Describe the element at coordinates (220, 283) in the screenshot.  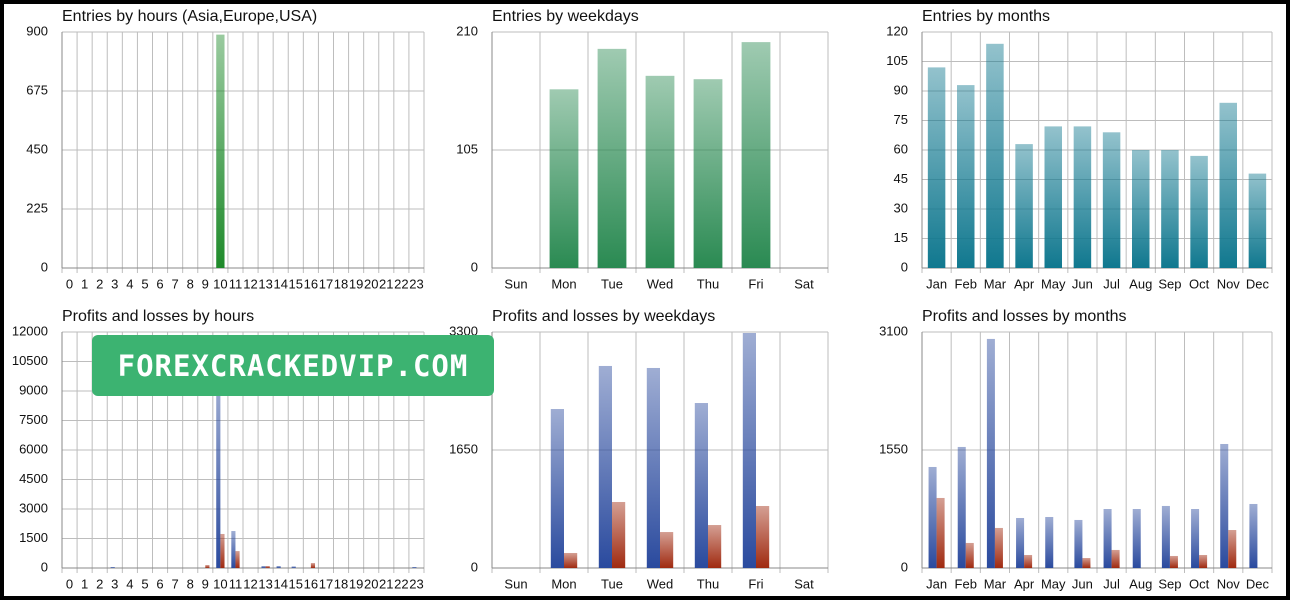
I see `x-tick-label: 10` at that location.